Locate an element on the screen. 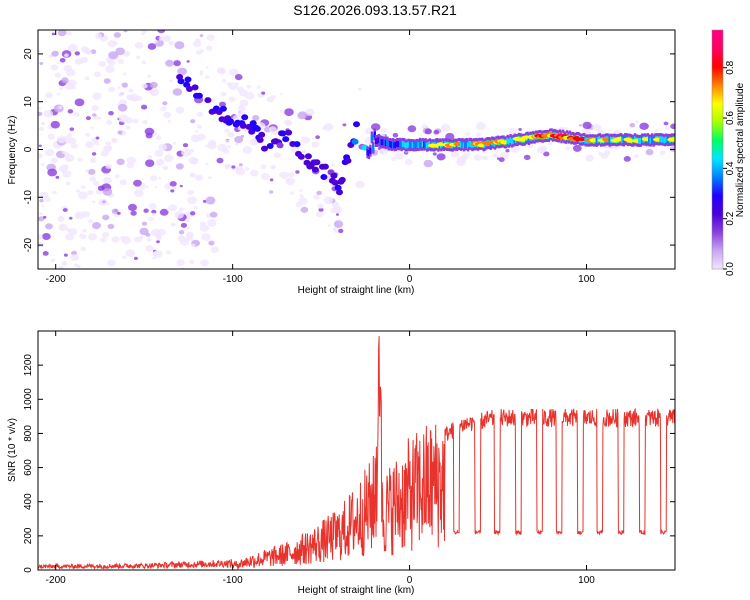 The height and width of the screenshot is (600, 750). spectrogram-y-tick-label: 10 is located at coordinates (28, 102).